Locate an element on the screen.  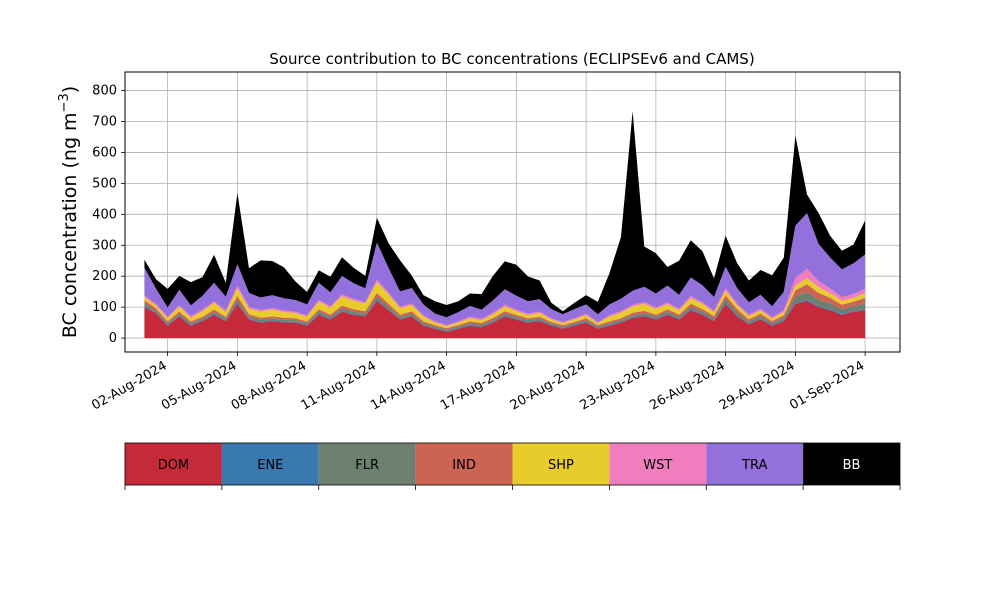
legend-swatch-dom is located at coordinates (173, 464).